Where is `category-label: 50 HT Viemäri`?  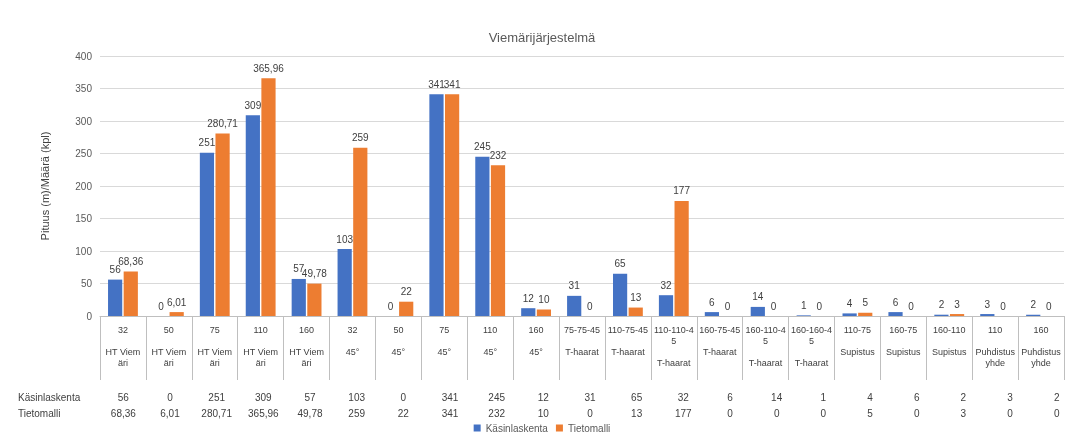 category-label: 50 HT Viemäri is located at coordinates (169, 346).